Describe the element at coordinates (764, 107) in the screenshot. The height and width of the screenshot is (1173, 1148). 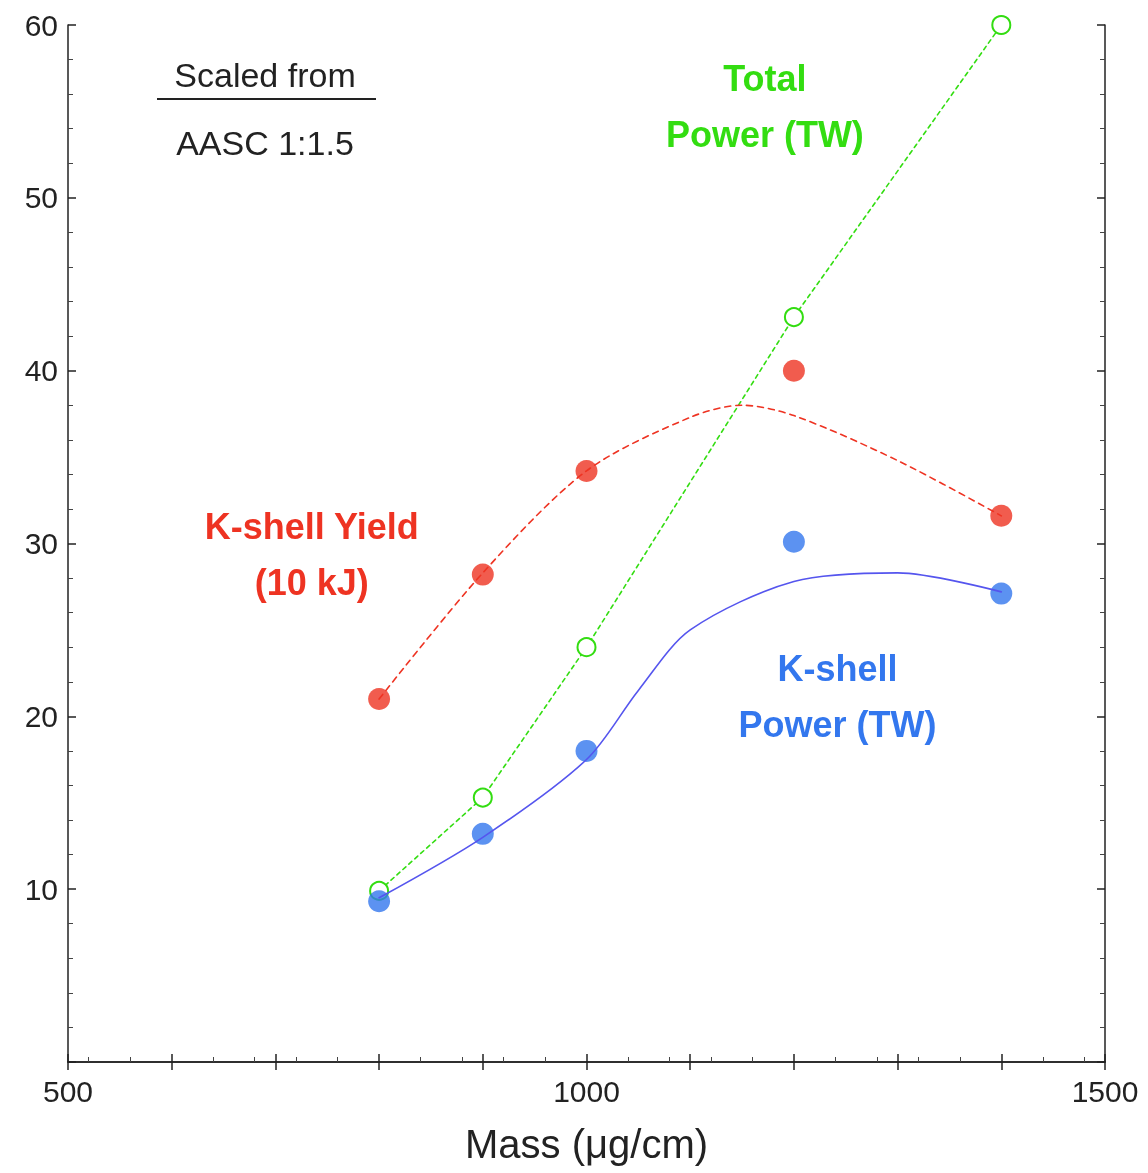
I see `series-label: Total Power (TW)` at that location.